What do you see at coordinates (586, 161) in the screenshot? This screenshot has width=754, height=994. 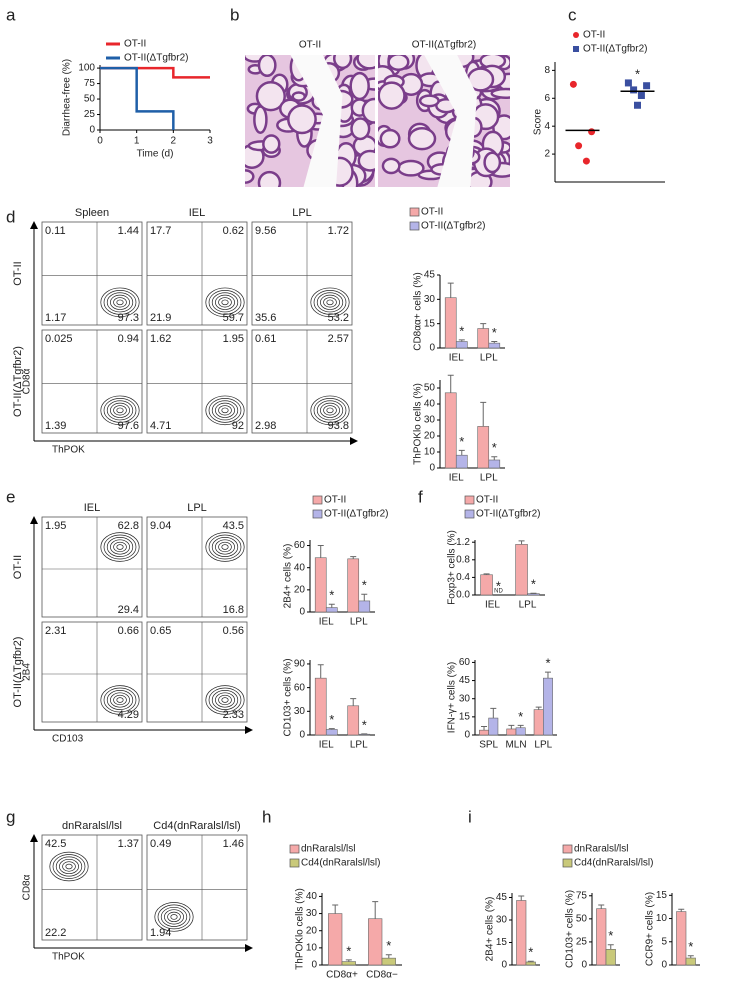 I see `point` at bounding box center [586, 161].